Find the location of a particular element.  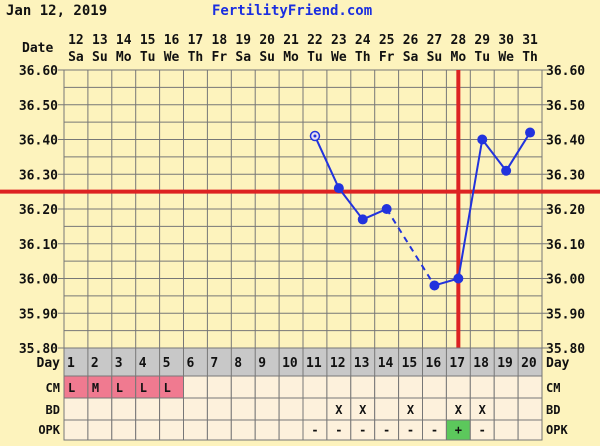

row-label-cm: CM is located at coordinates (53, 388).